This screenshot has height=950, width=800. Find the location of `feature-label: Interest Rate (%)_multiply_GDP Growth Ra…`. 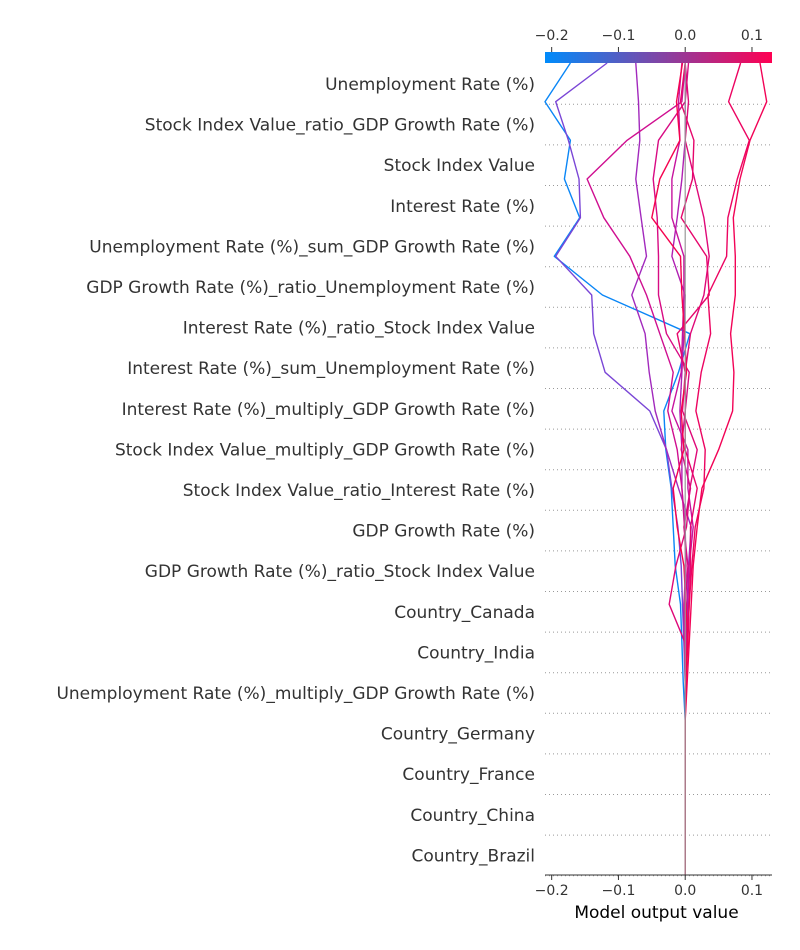

feature-label: Interest Rate (%)_multiply_GDP Growth Ra… is located at coordinates (328, 410).